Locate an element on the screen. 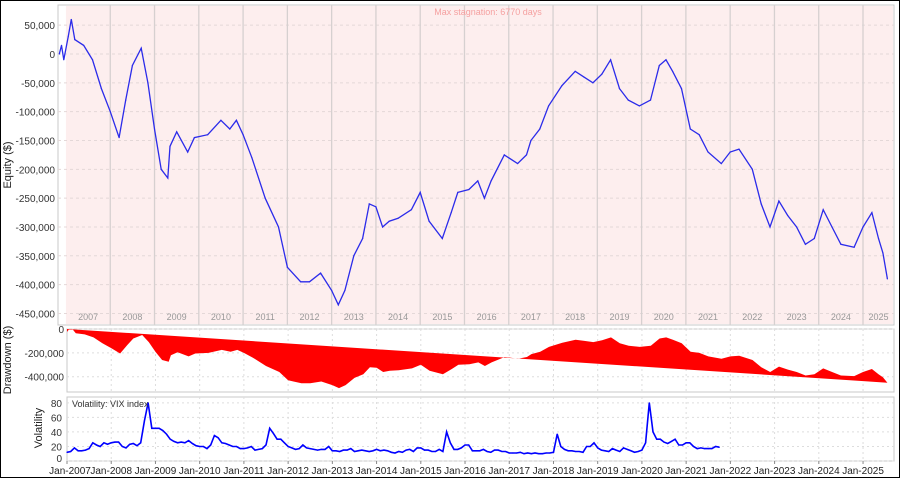  equity-ytick-label: 50,000 is located at coordinates (39, 26).